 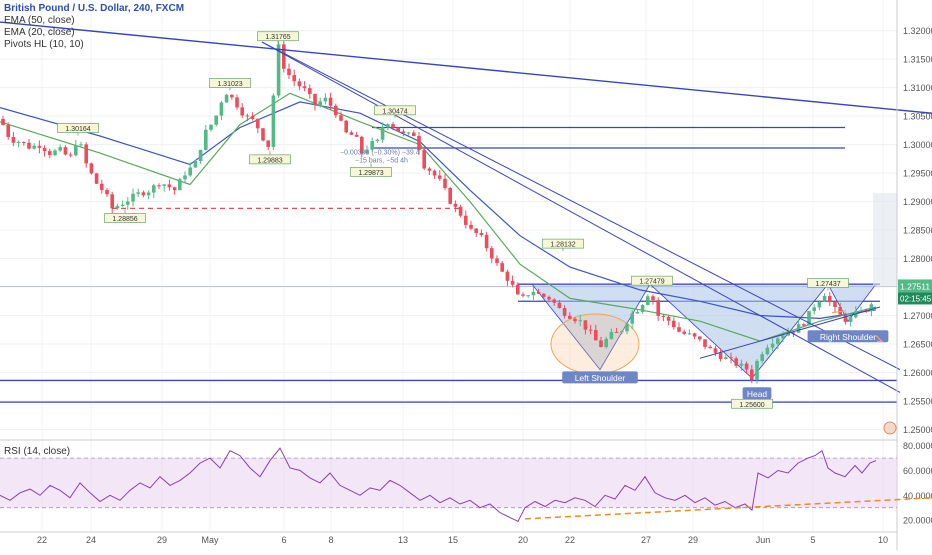 What do you see at coordinates (917, 316) in the screenshot?
I see `price-tick-label: 1.27000` at bounding box center [917, 316].